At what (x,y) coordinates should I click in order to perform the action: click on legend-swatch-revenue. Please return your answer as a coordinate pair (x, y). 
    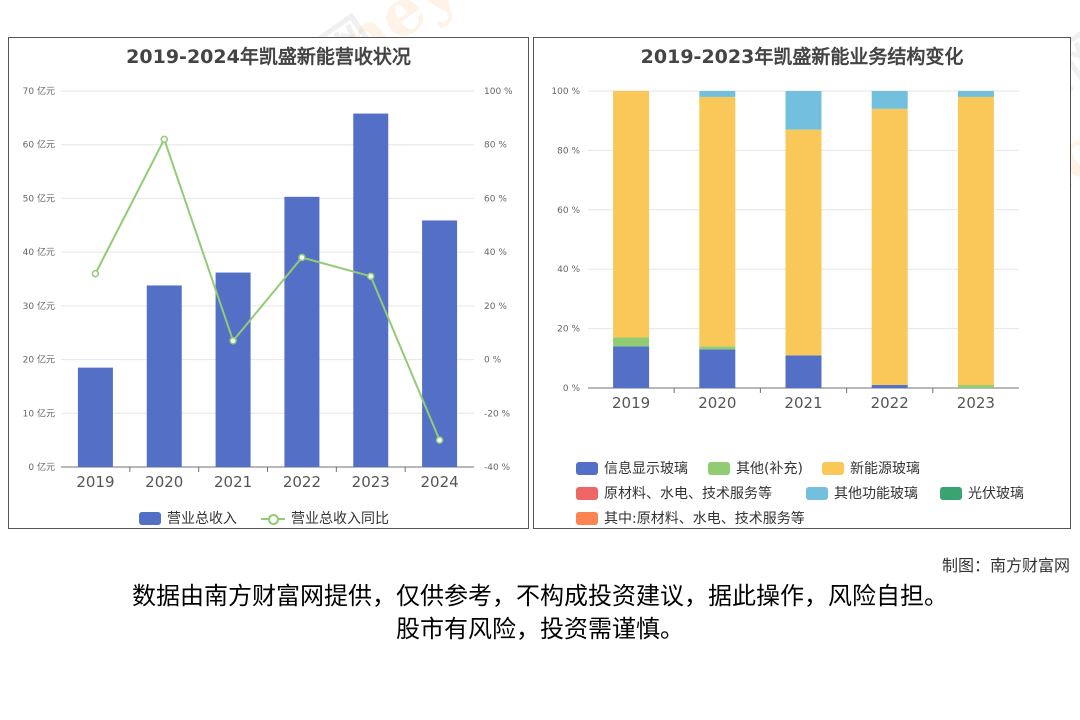
    Looking at the image, I should click on (150, 518).